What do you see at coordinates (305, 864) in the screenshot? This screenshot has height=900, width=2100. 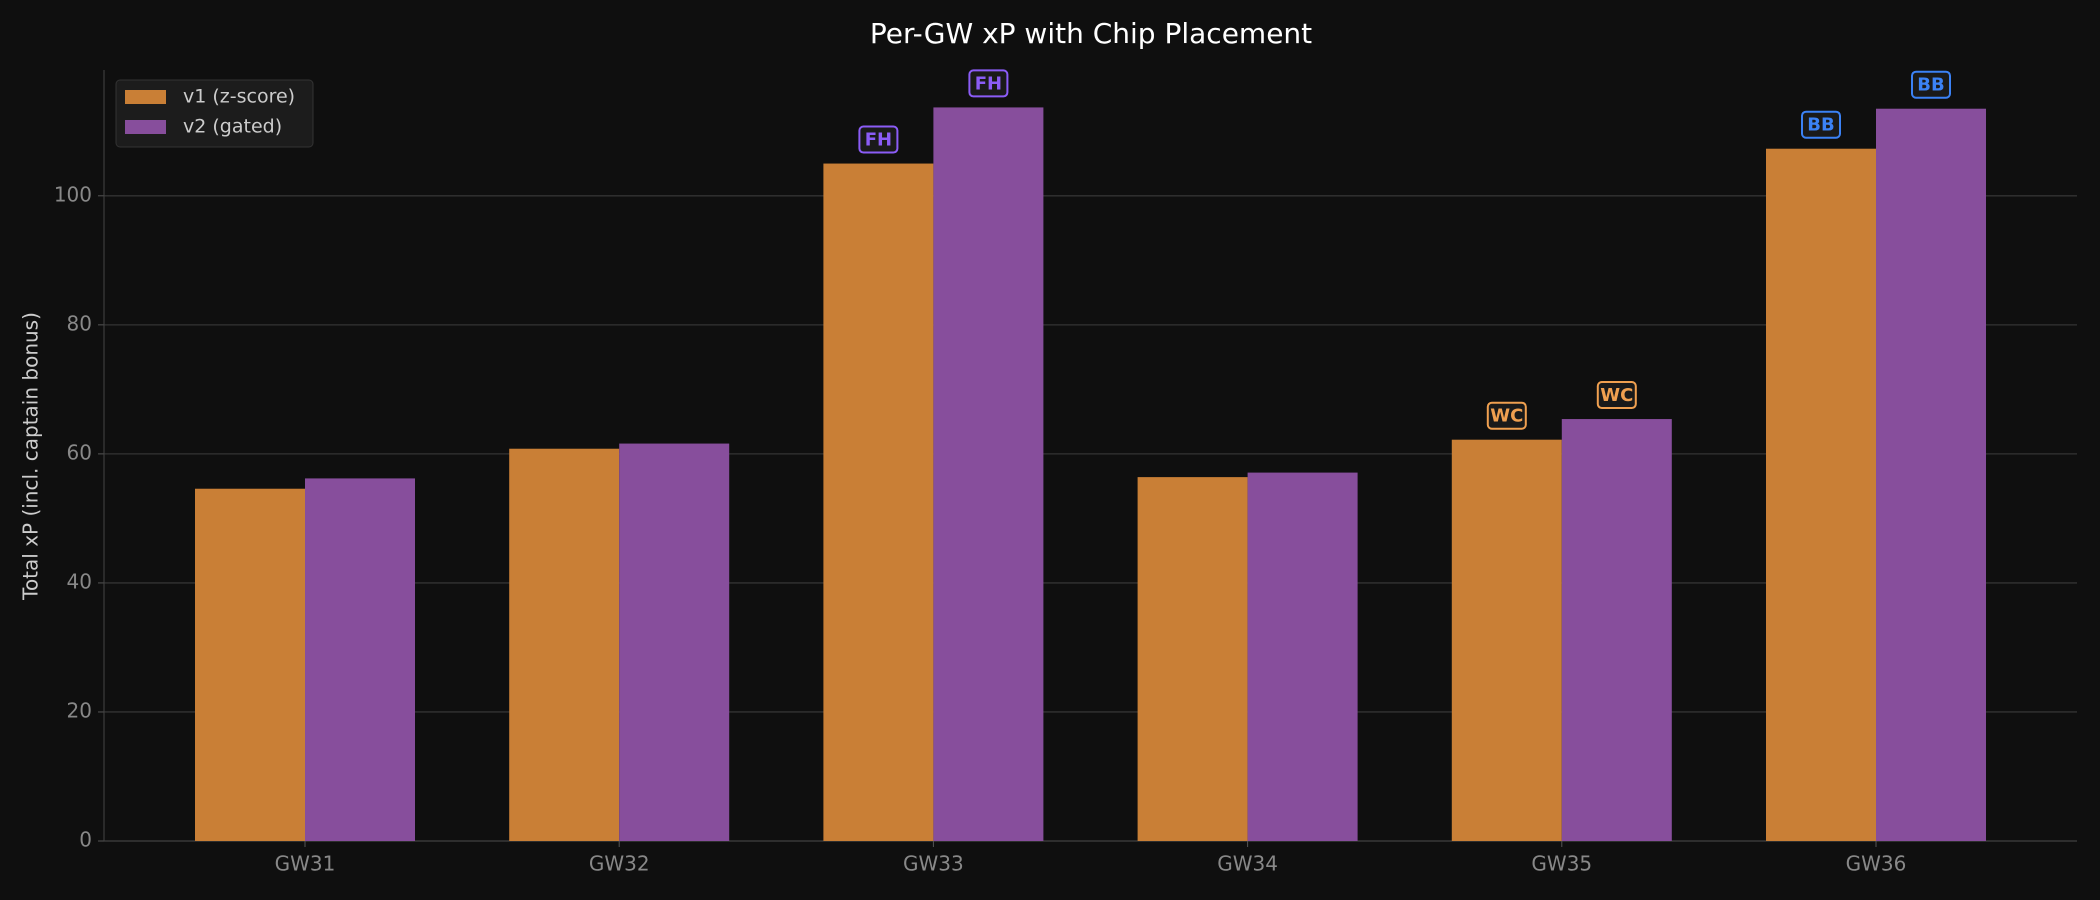 I see `x-tick-label: GW31` at bounding box center [305, 864].